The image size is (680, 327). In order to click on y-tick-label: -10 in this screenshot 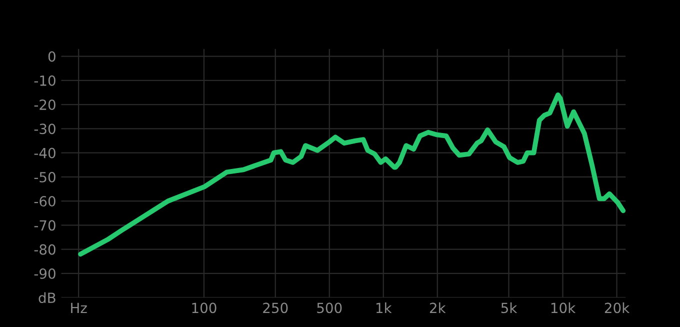, I will do `click(45, 80)`.